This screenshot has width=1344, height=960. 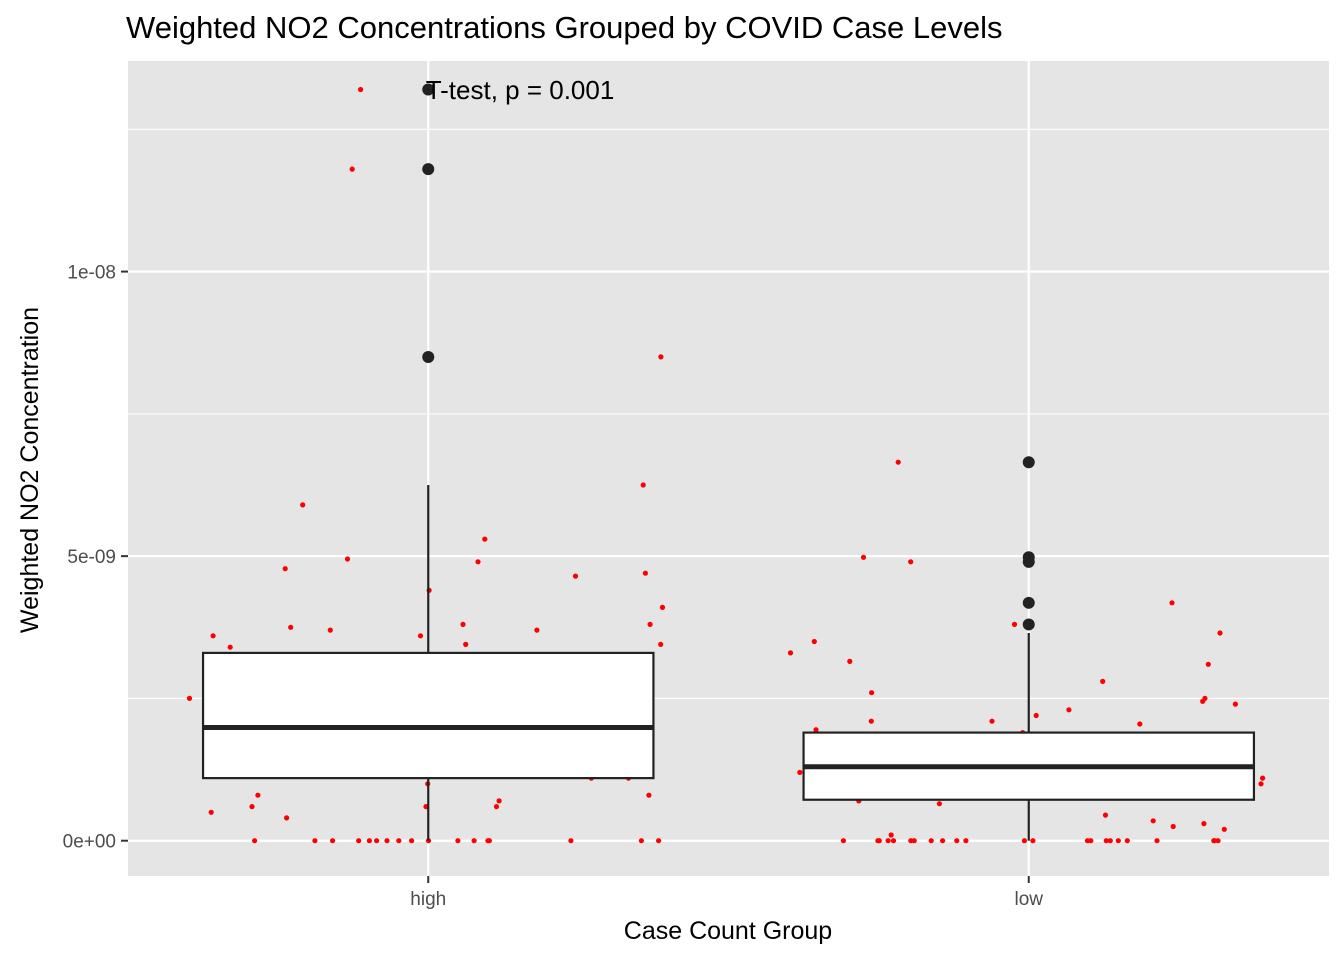 I want to click on box-iqr, so click(x=428, y=715).